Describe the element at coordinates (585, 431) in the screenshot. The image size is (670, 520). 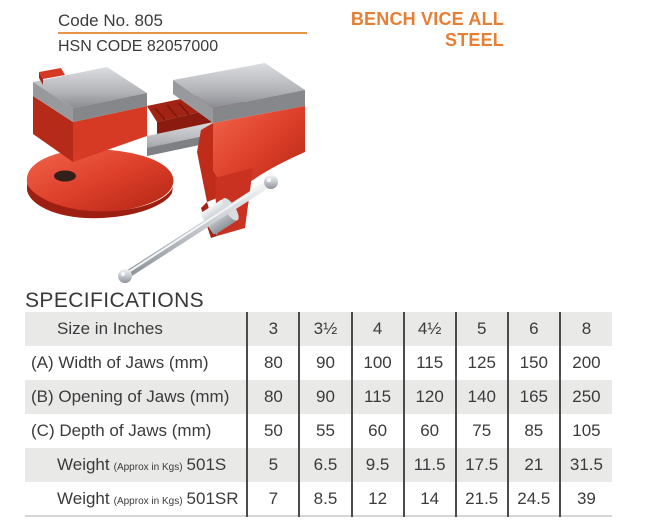
I see `value-cell: 105` at that location.